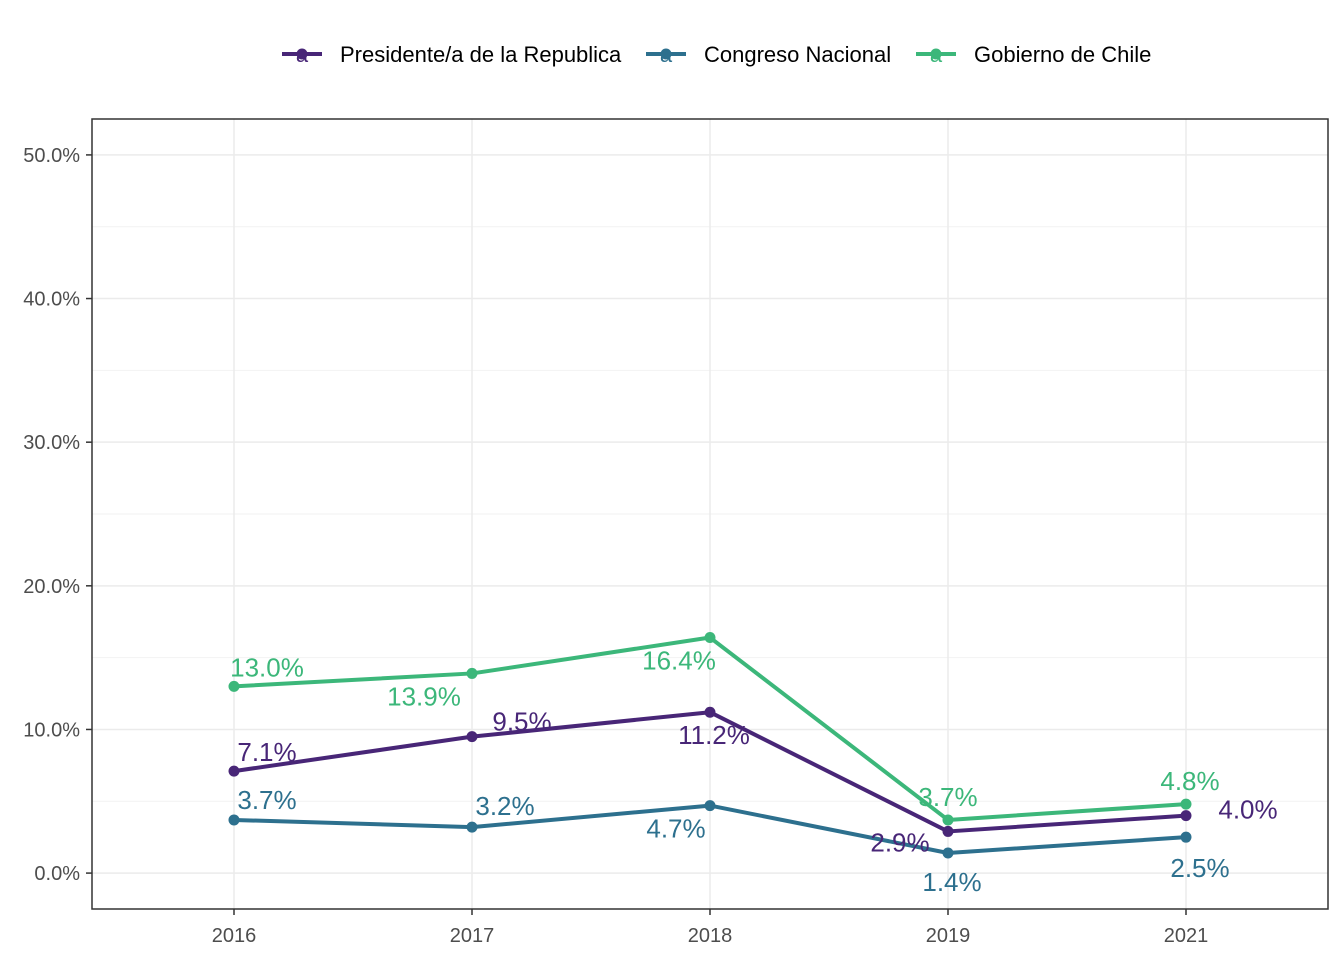 This screenshot has width=1344, height=960. What do you see at coordinates (951, 882) in the screenshot?
I see `data-label: 1.4%` at bounding box center [951, 882].